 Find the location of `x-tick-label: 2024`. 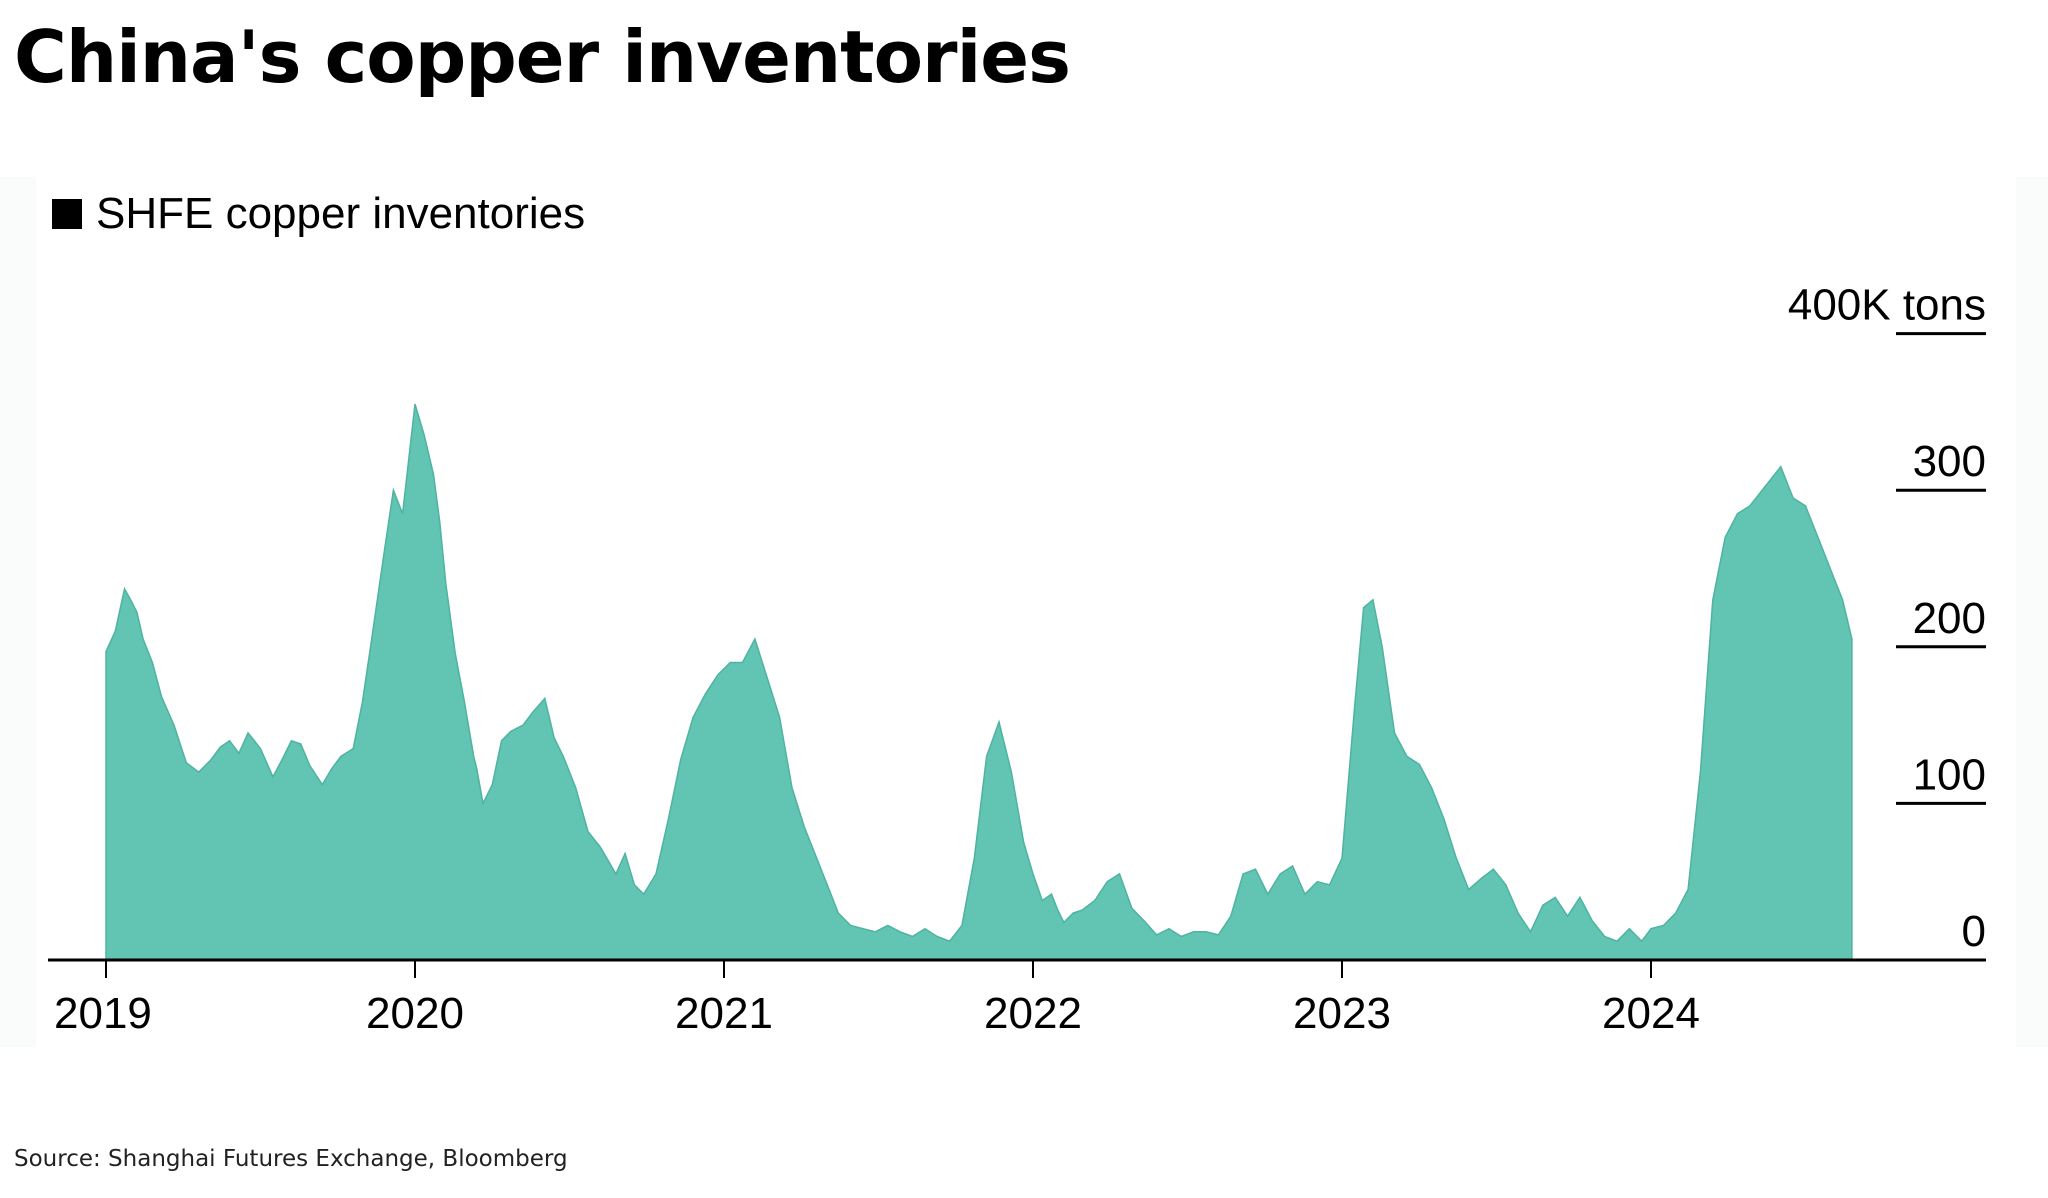

x-tick-label: 2024 is located at coordinates (1651, 1013).